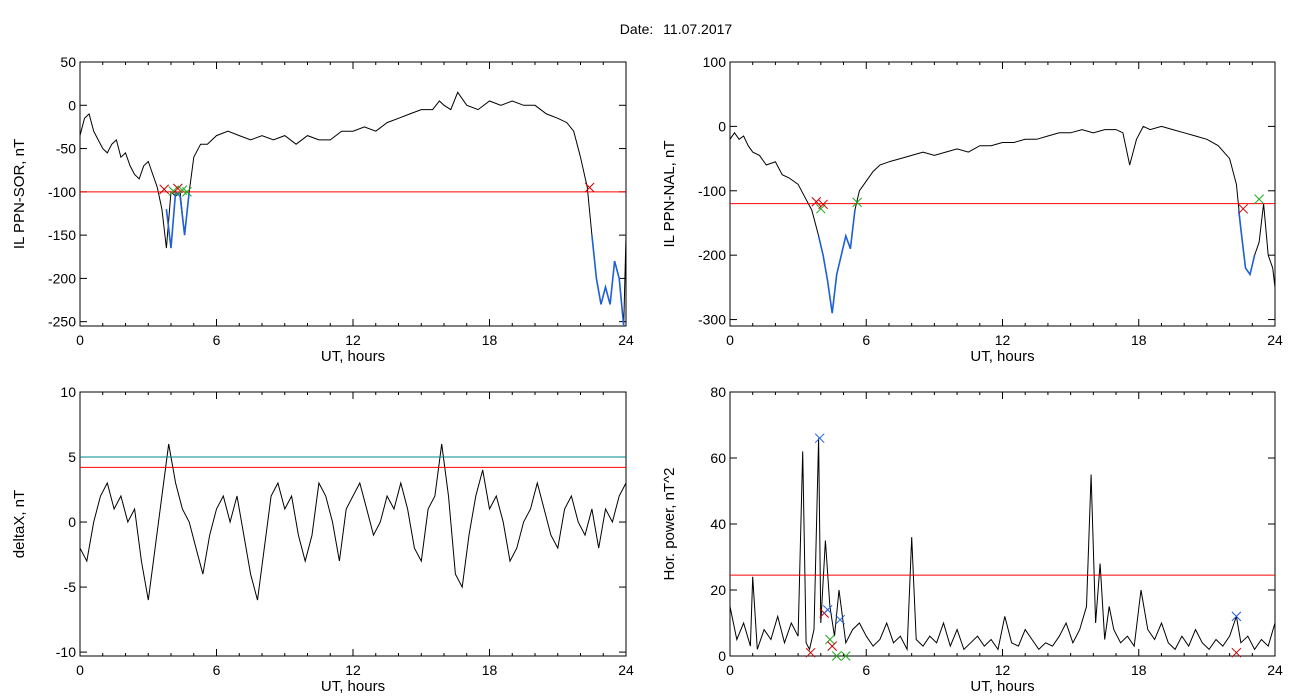 This screenshot has width=1300, height=700. Describe the element at coordinates (68, 392) in the screenshot. I see `y-tick-label: 10` at that location.